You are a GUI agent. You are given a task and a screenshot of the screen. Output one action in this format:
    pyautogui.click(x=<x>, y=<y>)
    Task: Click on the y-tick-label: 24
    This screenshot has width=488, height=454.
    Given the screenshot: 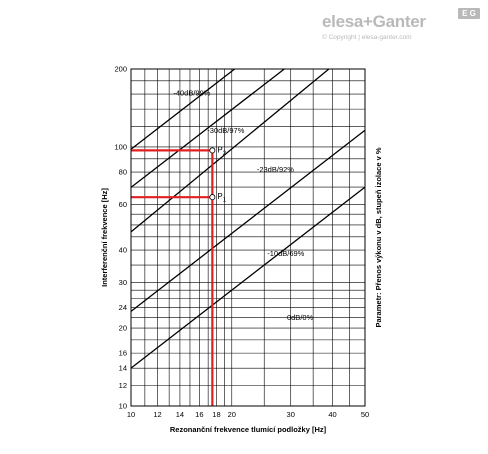 What is the action you would take?
    pyautogui.click(x=123, y=307)
    